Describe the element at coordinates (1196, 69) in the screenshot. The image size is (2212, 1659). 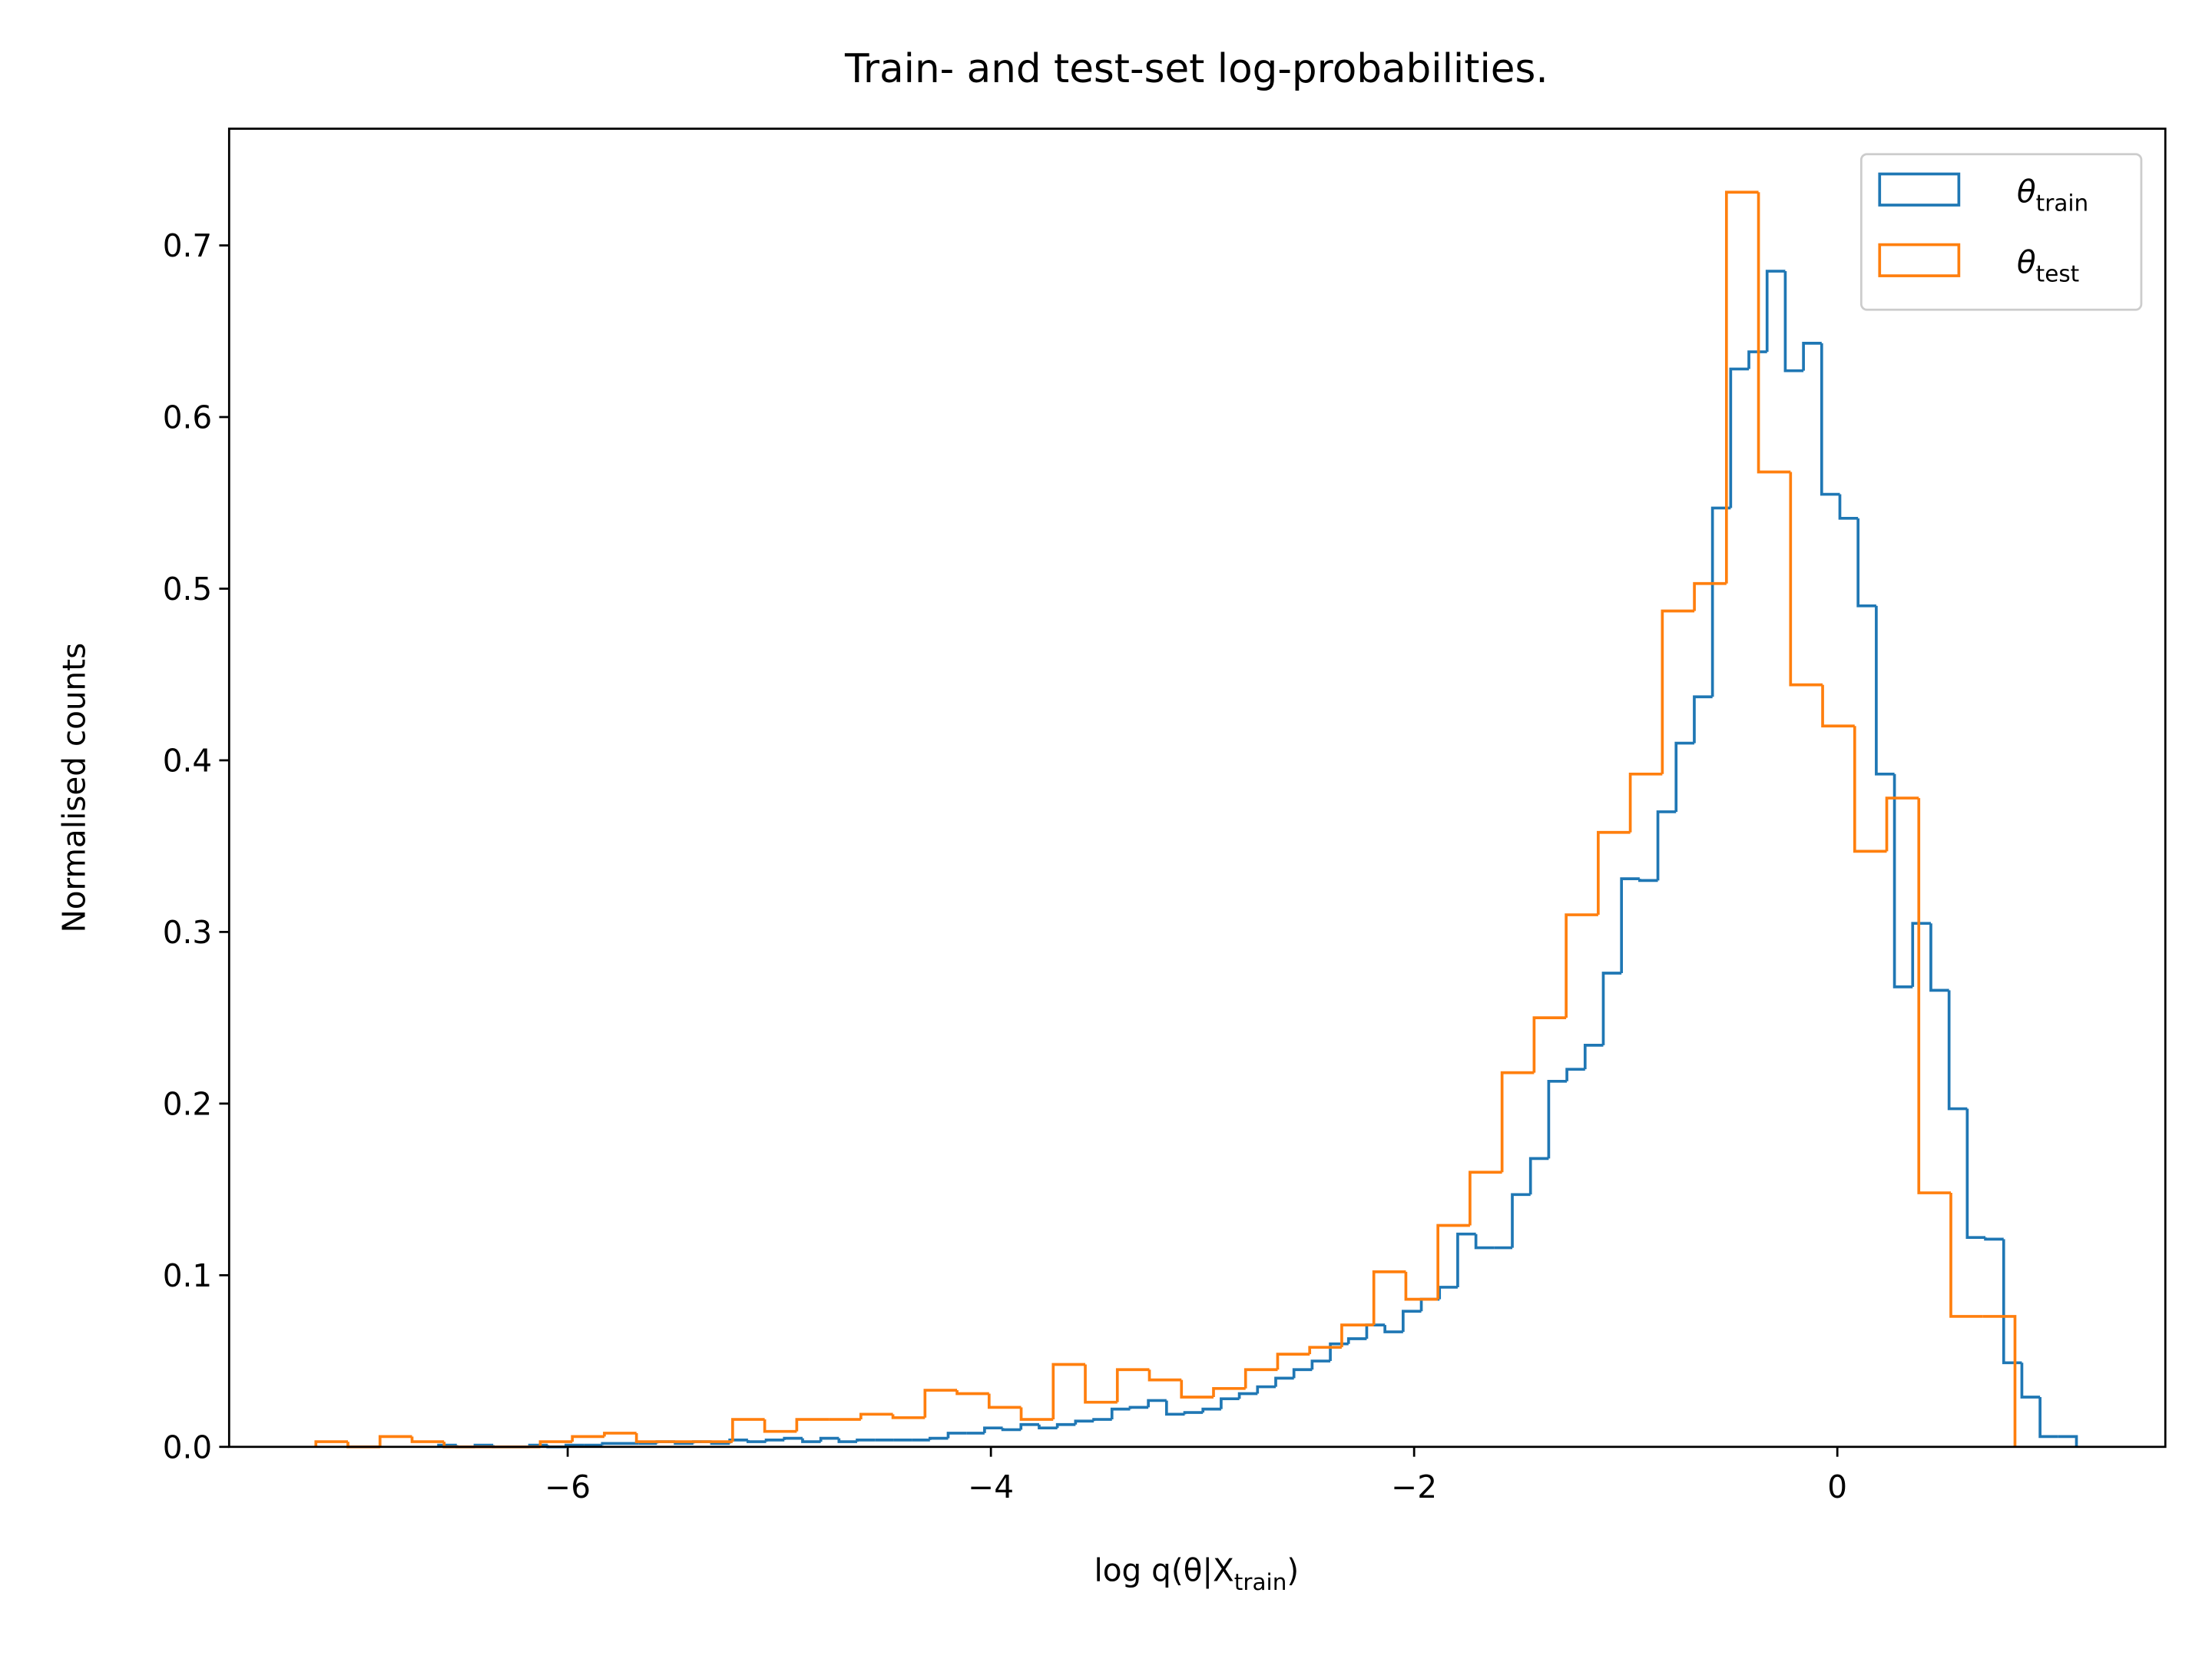
I see `chart-title: Train- and test-set log-probabilities.` at that location.